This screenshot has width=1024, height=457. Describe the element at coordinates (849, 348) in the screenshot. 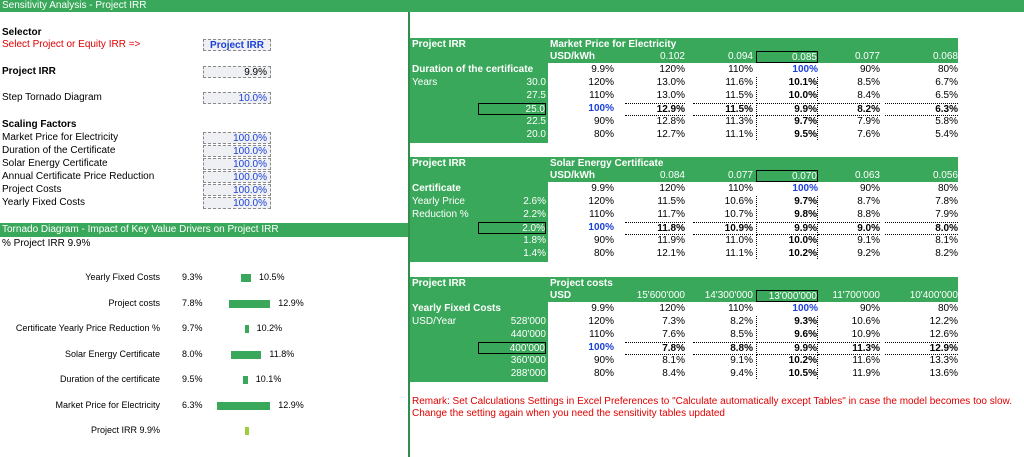

I see `table-cell: 11.3%` at that location.